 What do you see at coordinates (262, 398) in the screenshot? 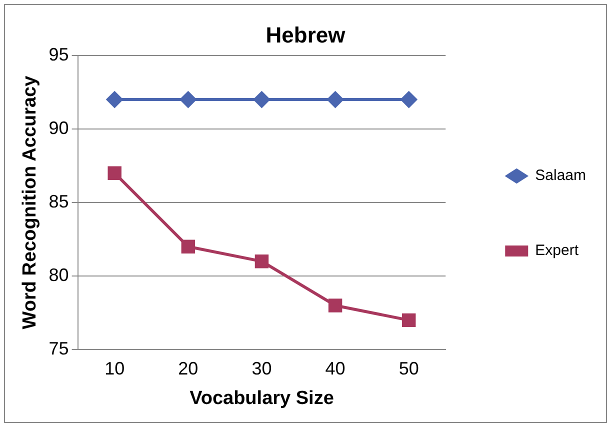
I see `x-axis-title: Vocabulary Size` at bounding box center [262, 398].